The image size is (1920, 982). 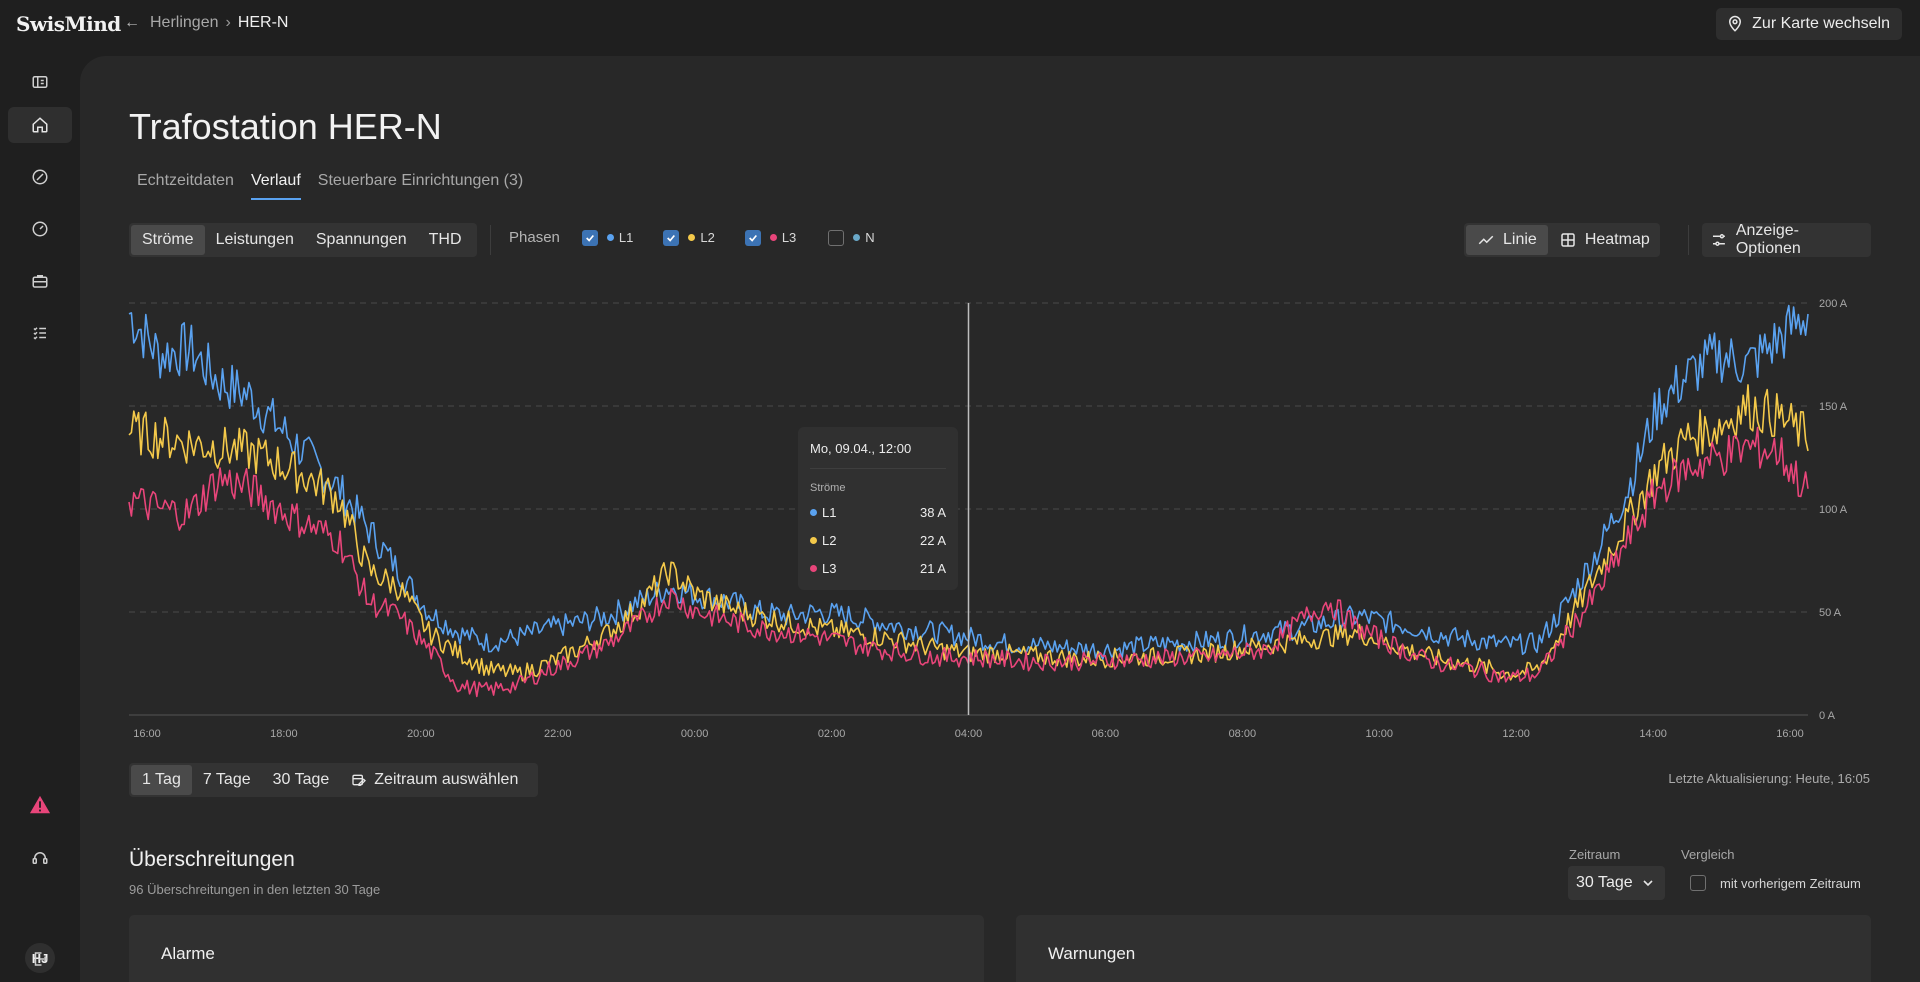 I want to click on warnings-card: Warnungen, so click(x=1443, y=948).